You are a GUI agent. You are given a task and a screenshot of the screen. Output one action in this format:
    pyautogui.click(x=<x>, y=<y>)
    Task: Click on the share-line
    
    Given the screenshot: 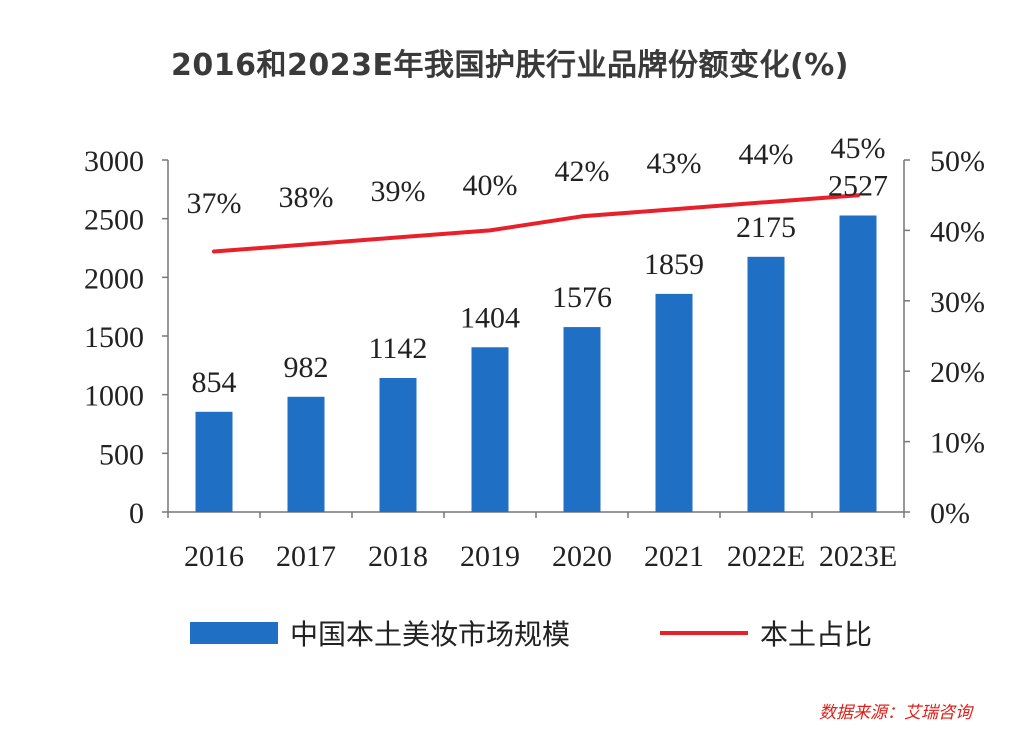 What is the action you would take?
    pyautogui.click(x=536, y=223)
    